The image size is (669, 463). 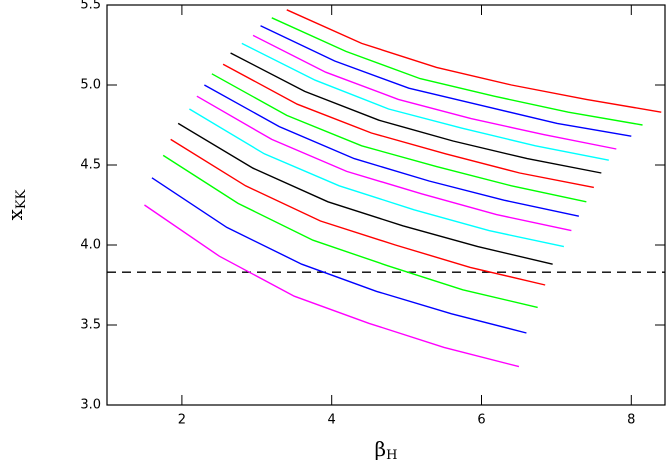 I want to click on x-tick-label: 4, so click(x=332, y=420).